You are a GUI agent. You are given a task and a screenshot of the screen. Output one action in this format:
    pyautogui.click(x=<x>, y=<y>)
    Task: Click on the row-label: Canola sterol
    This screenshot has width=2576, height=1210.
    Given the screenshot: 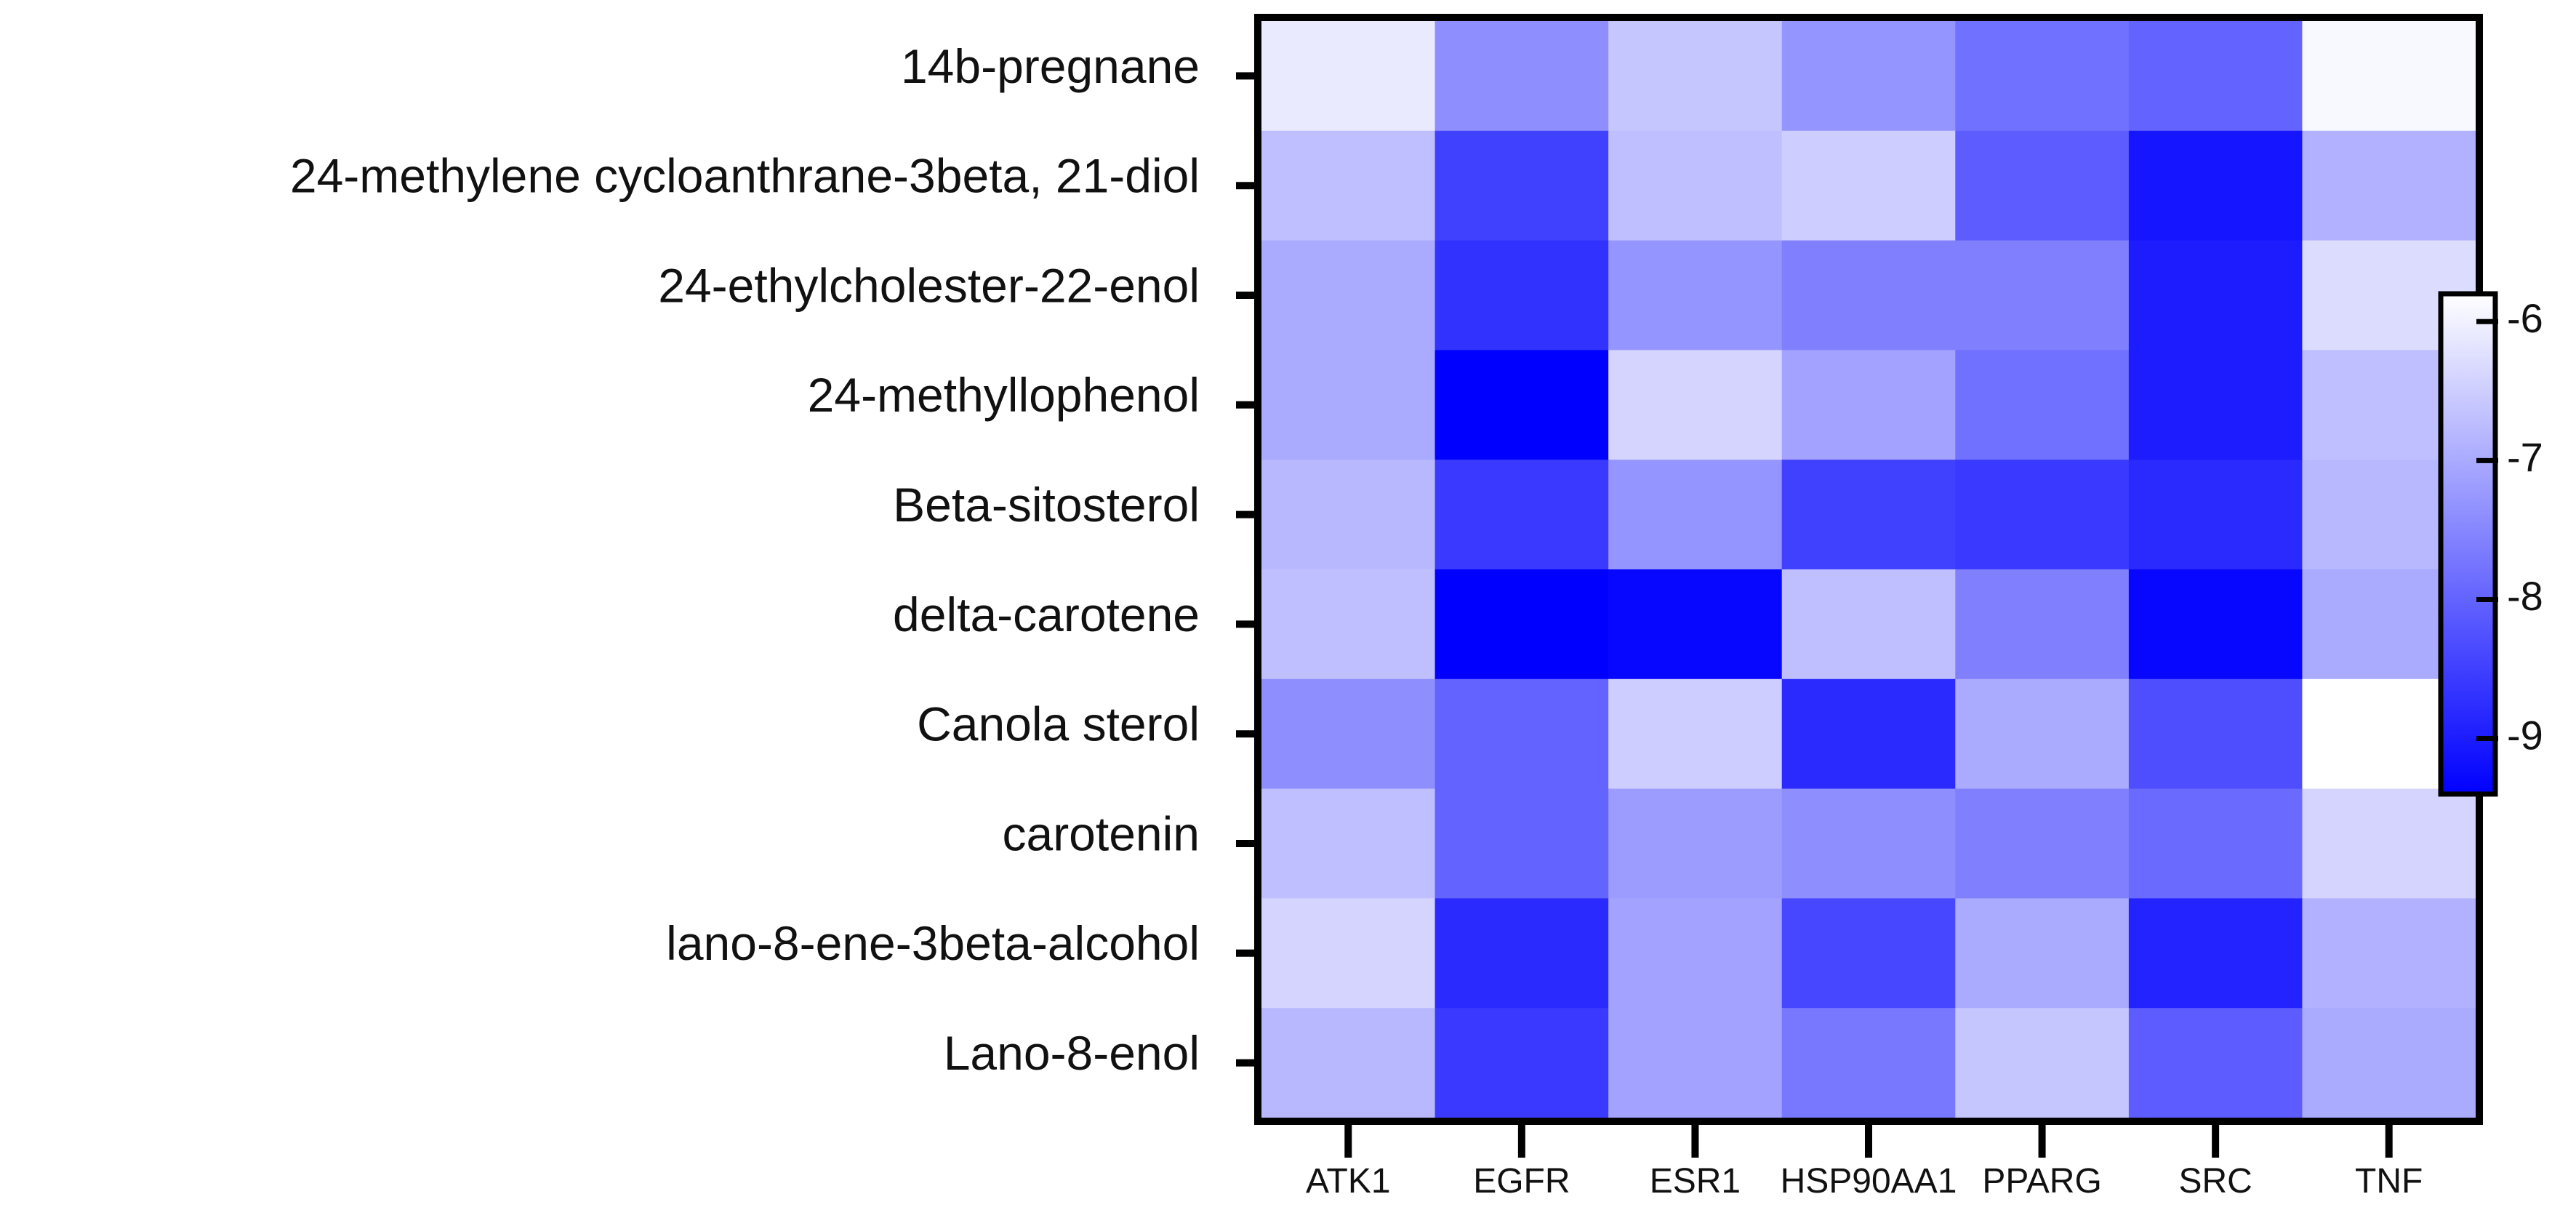 What is the action you would take?
    pyautogui.click(x=1058, y=724)
    